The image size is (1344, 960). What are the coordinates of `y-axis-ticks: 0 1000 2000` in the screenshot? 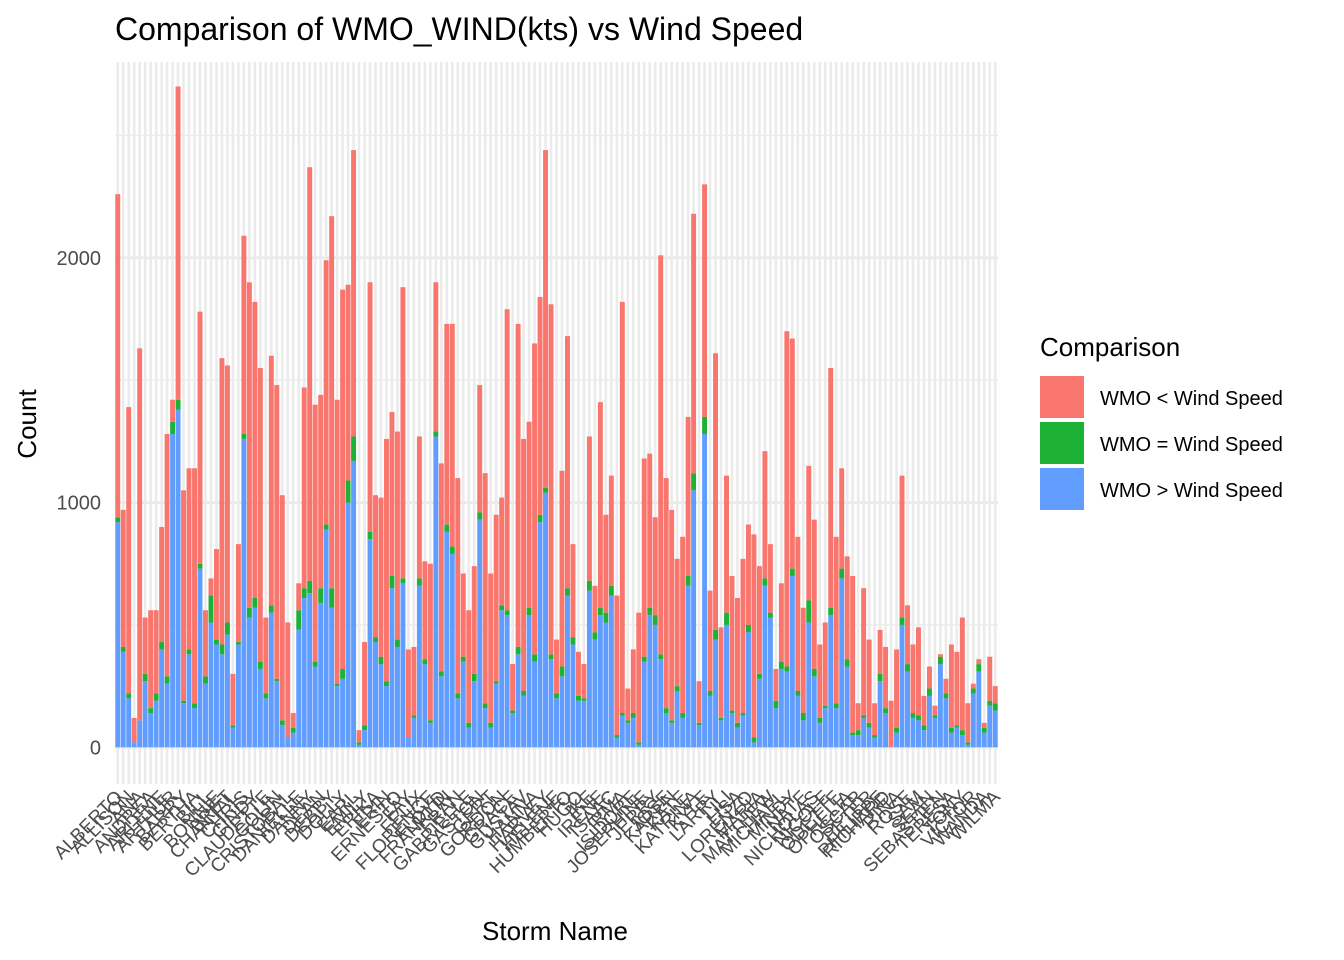 It's located at (79, 503).